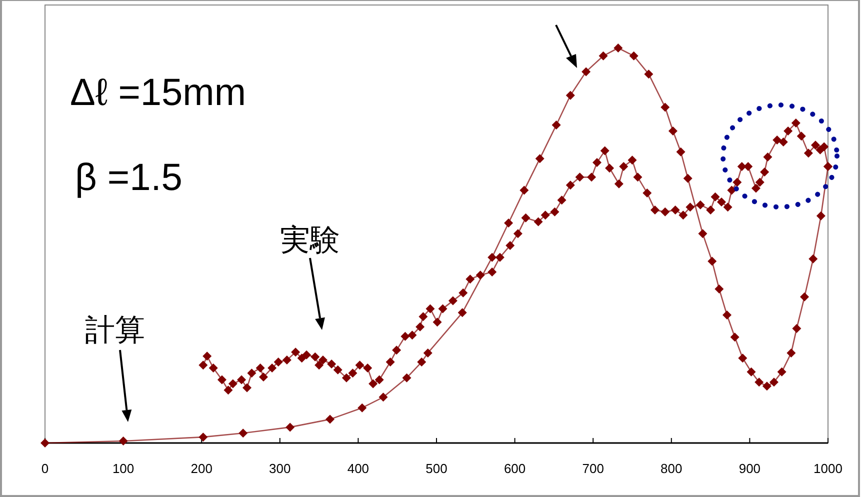  I want to click on annotation: 計算, so click(115, 330).